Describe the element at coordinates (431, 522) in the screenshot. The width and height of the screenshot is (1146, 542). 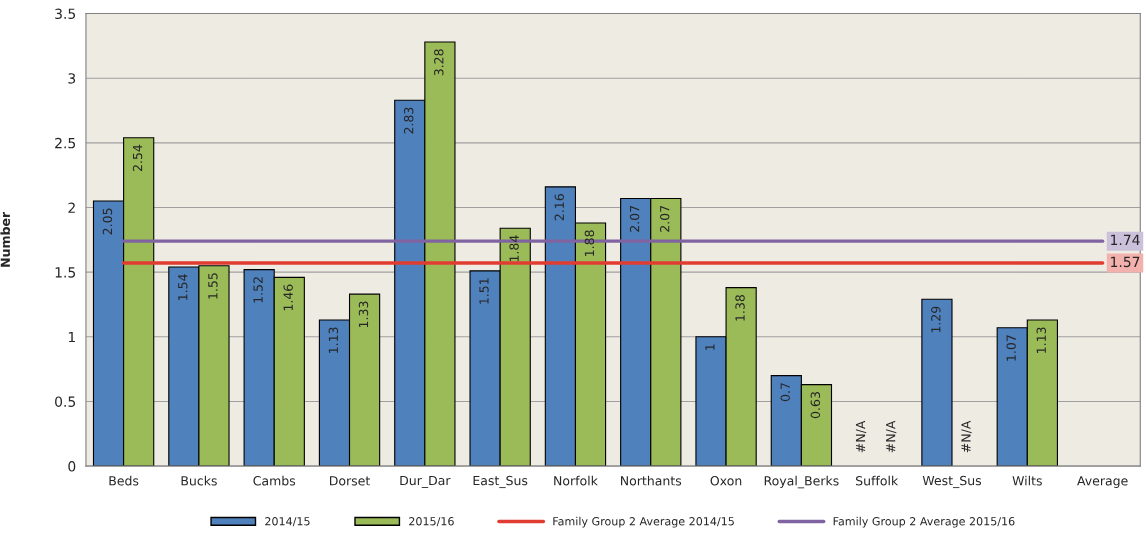
I see `legend-label: 2015/16` at that location.